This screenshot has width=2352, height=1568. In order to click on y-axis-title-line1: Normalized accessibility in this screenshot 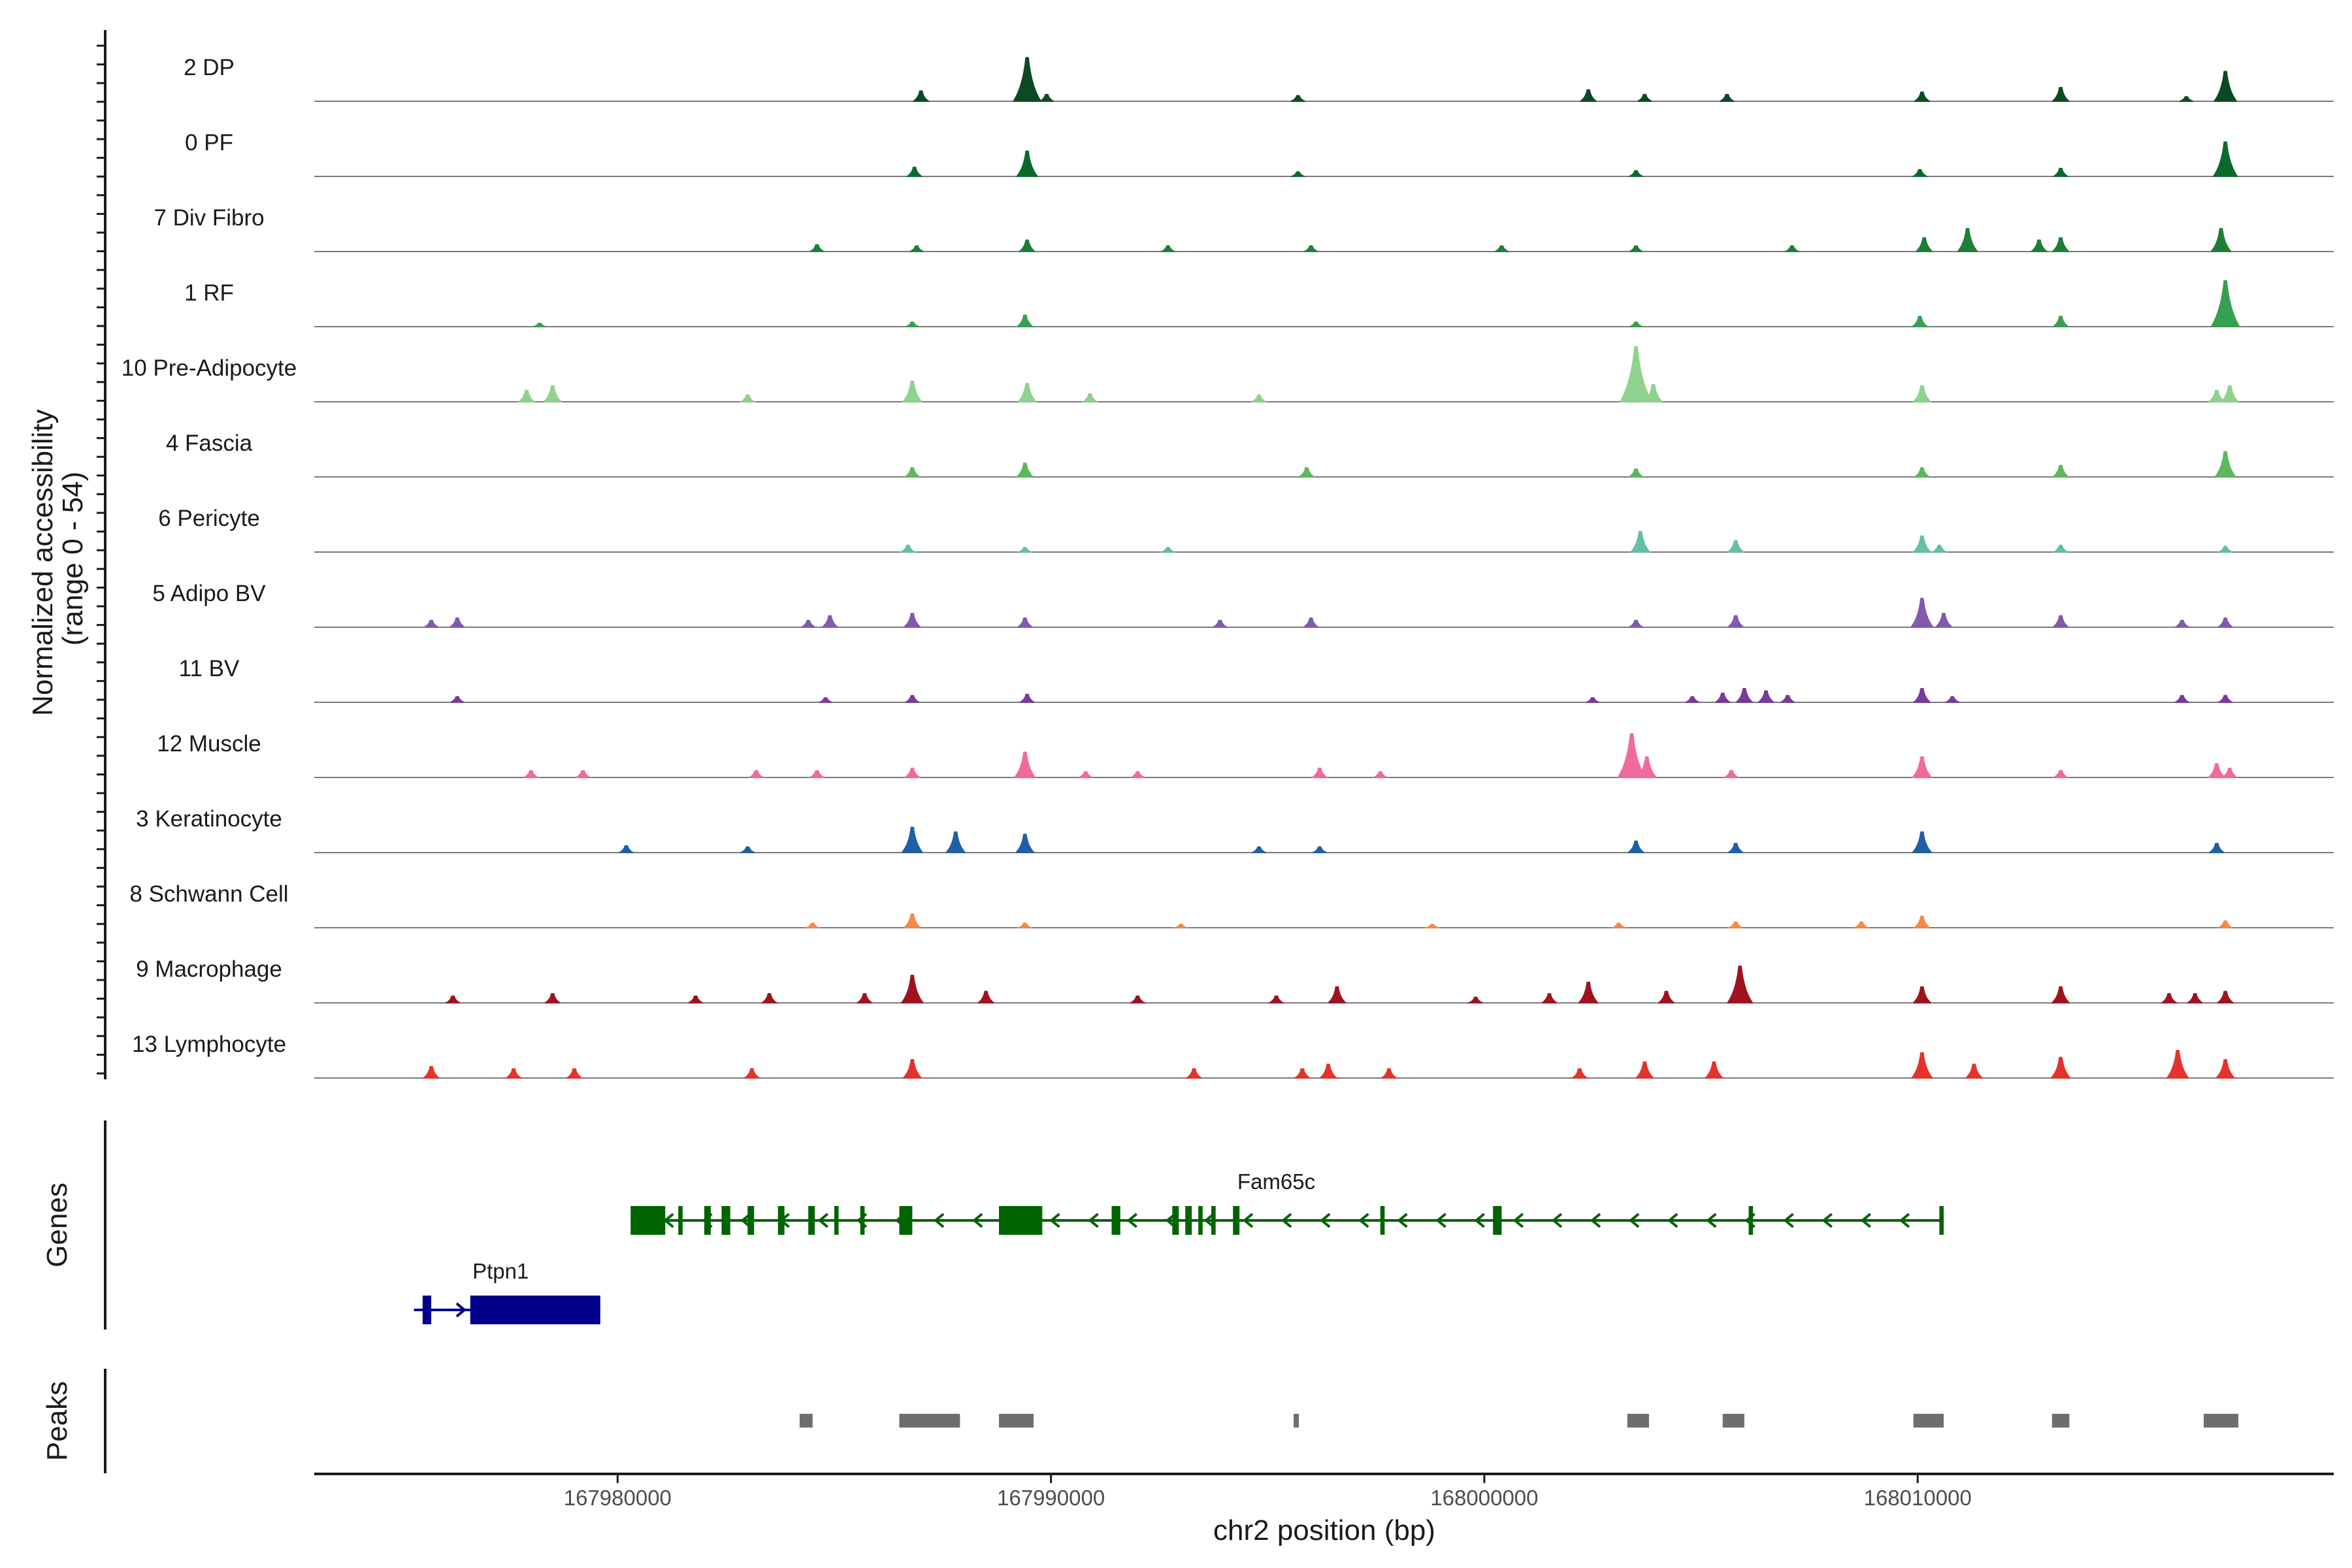, I will do `click(43, 562)`.